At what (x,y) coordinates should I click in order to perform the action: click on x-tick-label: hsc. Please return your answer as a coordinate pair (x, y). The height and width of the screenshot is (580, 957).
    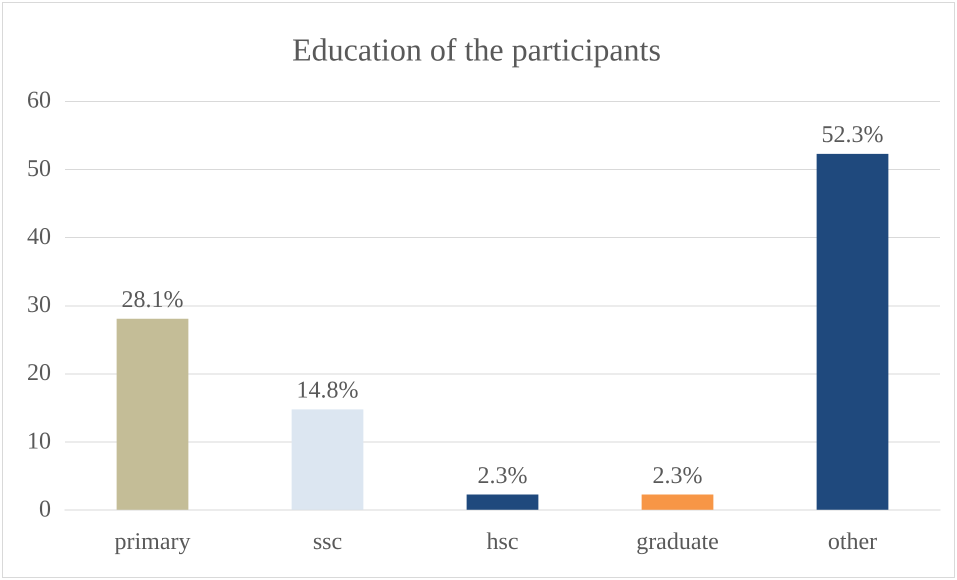
    Looking at the image, I should click on (502, 541).